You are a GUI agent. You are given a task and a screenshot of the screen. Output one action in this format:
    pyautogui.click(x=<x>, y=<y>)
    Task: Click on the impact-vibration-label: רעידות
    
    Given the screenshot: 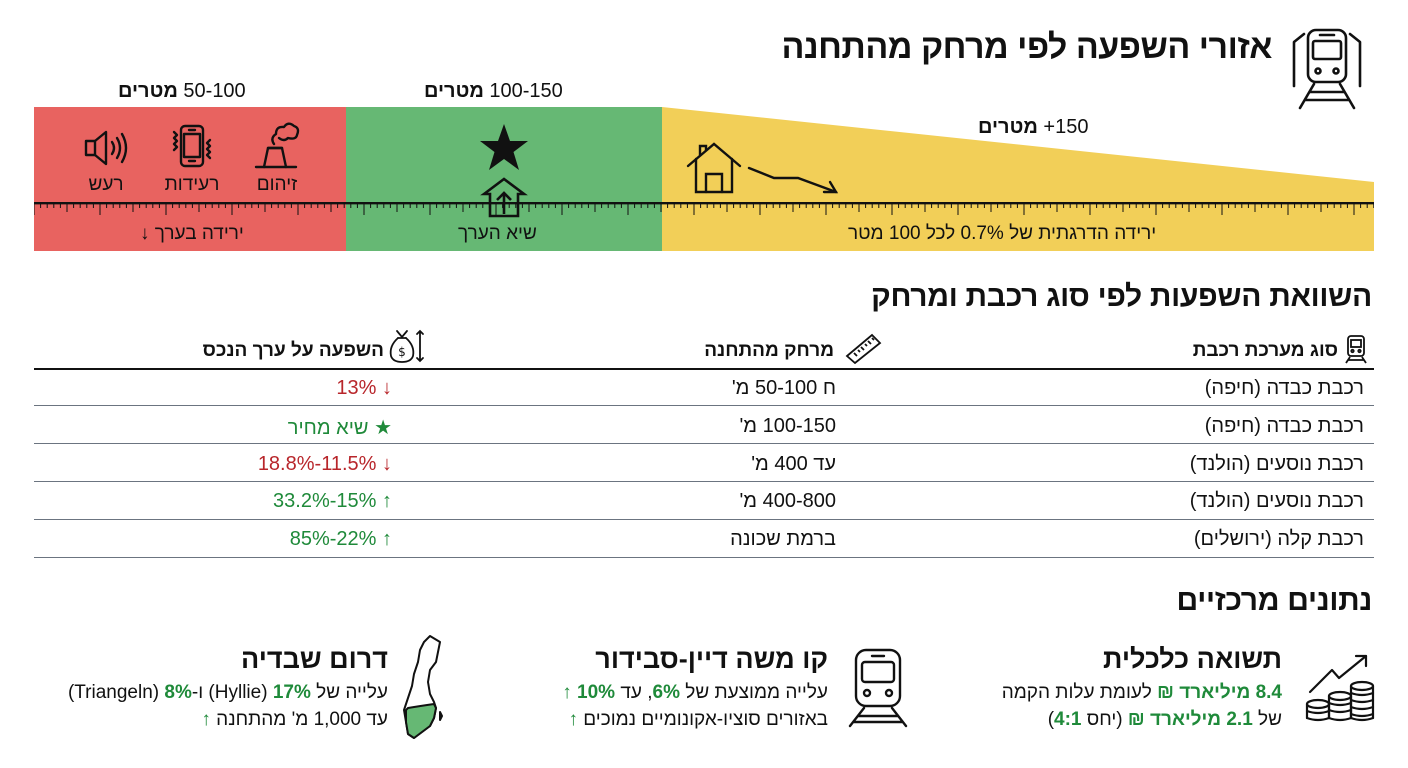 What is the action you would take?
    pyautogui.click(x=192, y=184)
    